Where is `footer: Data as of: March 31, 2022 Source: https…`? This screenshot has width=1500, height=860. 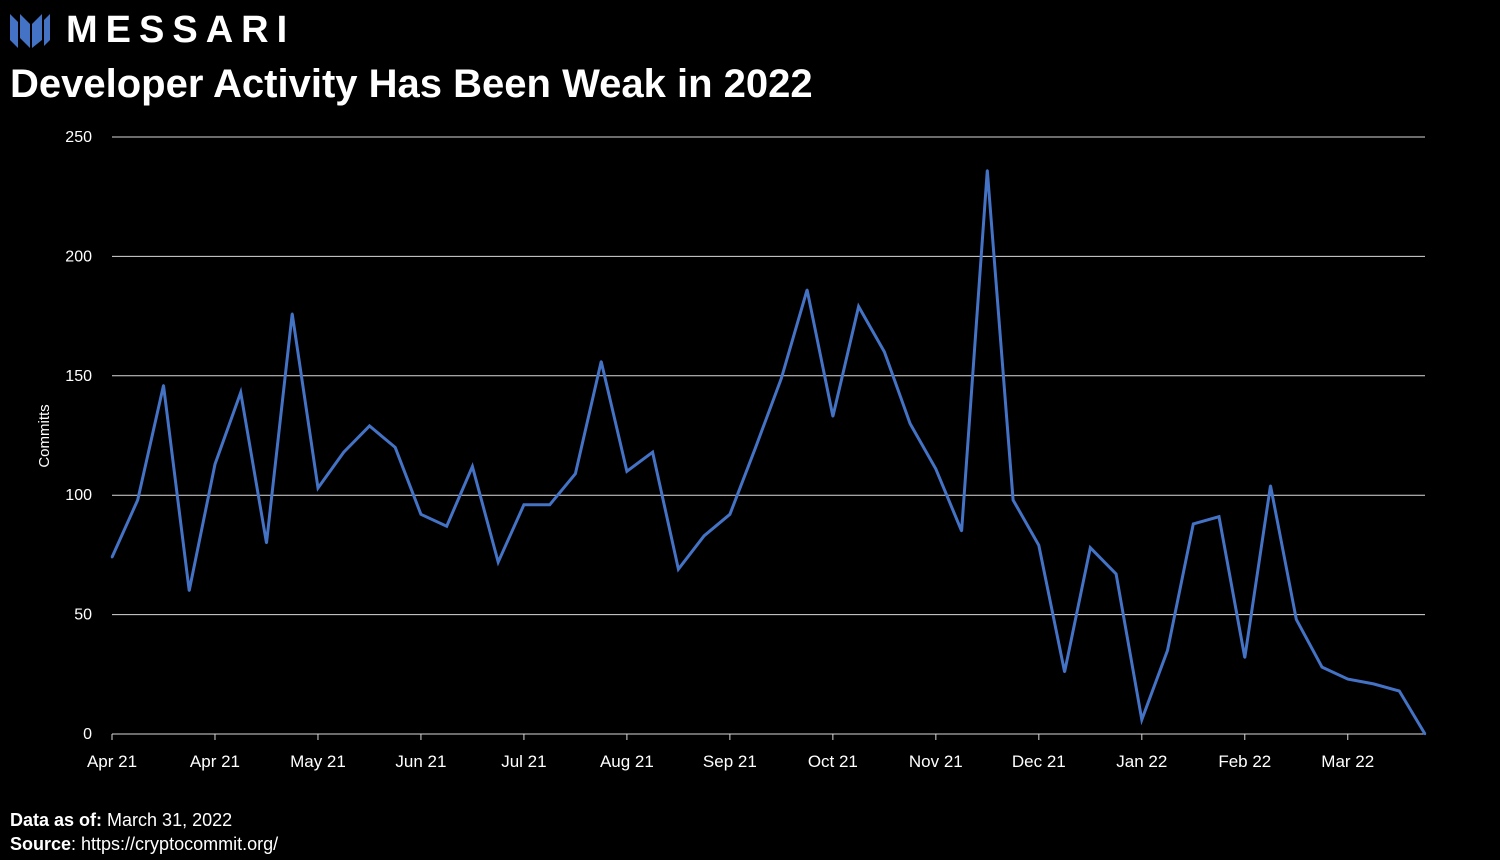
footer: Data as of: March 31, 2022 Source: https… is located at coordinates (144, 832).